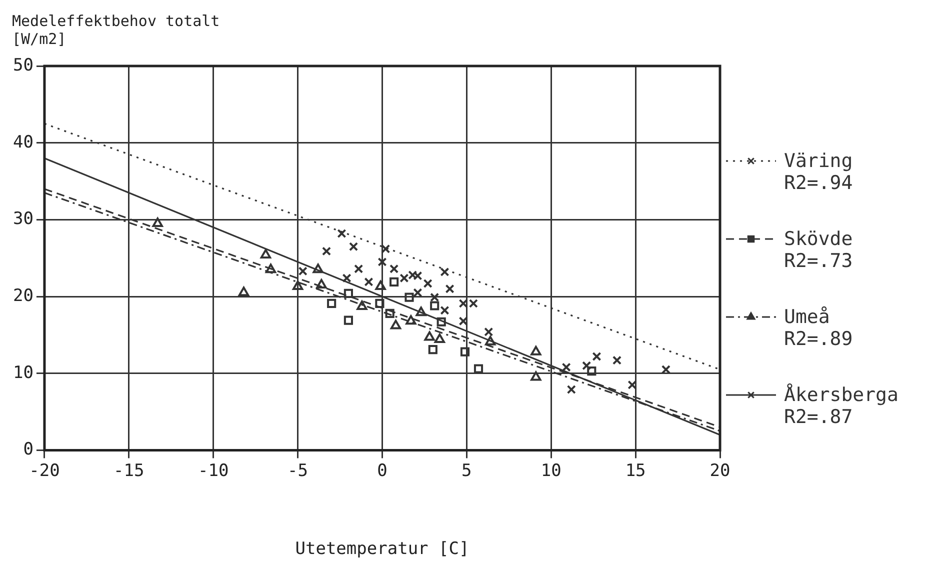 Image resolution: width=943 pixels, height=576 pixels. Describe the element at coordinates (720, 470) in the screenshot. I see `x-tick-label: 20` at that location.